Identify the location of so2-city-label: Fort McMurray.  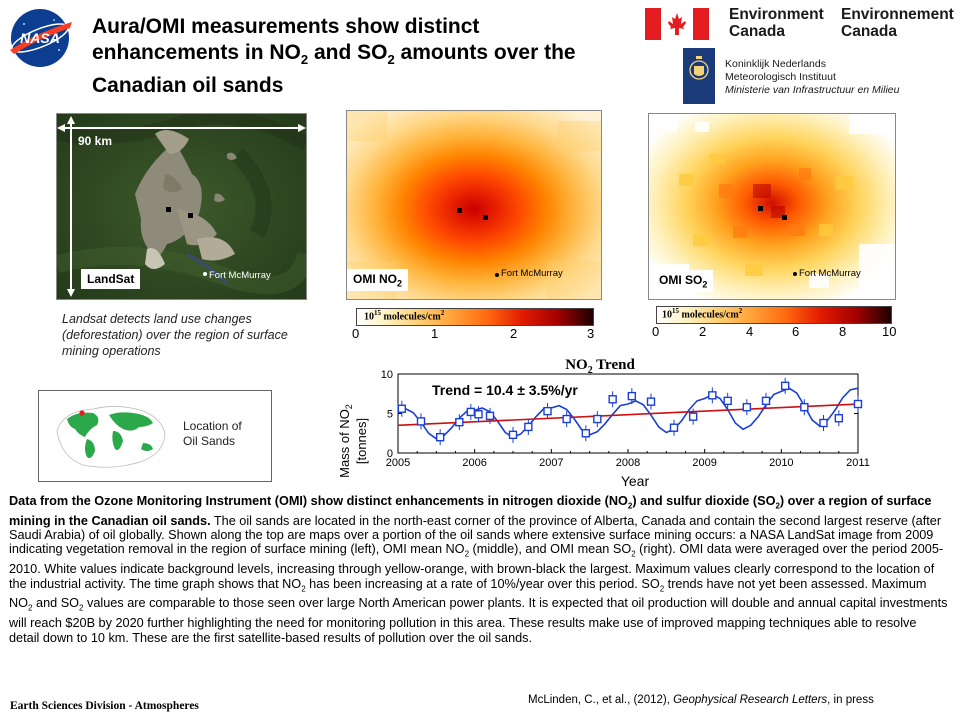
(830, 273).